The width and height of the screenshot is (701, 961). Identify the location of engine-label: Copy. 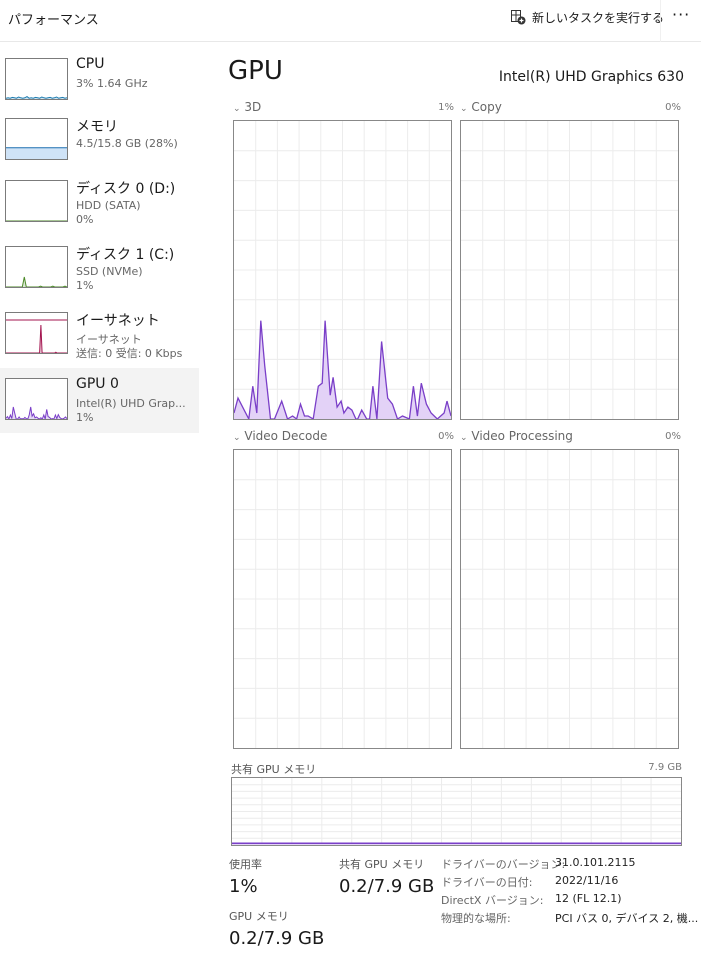
(486, 107).